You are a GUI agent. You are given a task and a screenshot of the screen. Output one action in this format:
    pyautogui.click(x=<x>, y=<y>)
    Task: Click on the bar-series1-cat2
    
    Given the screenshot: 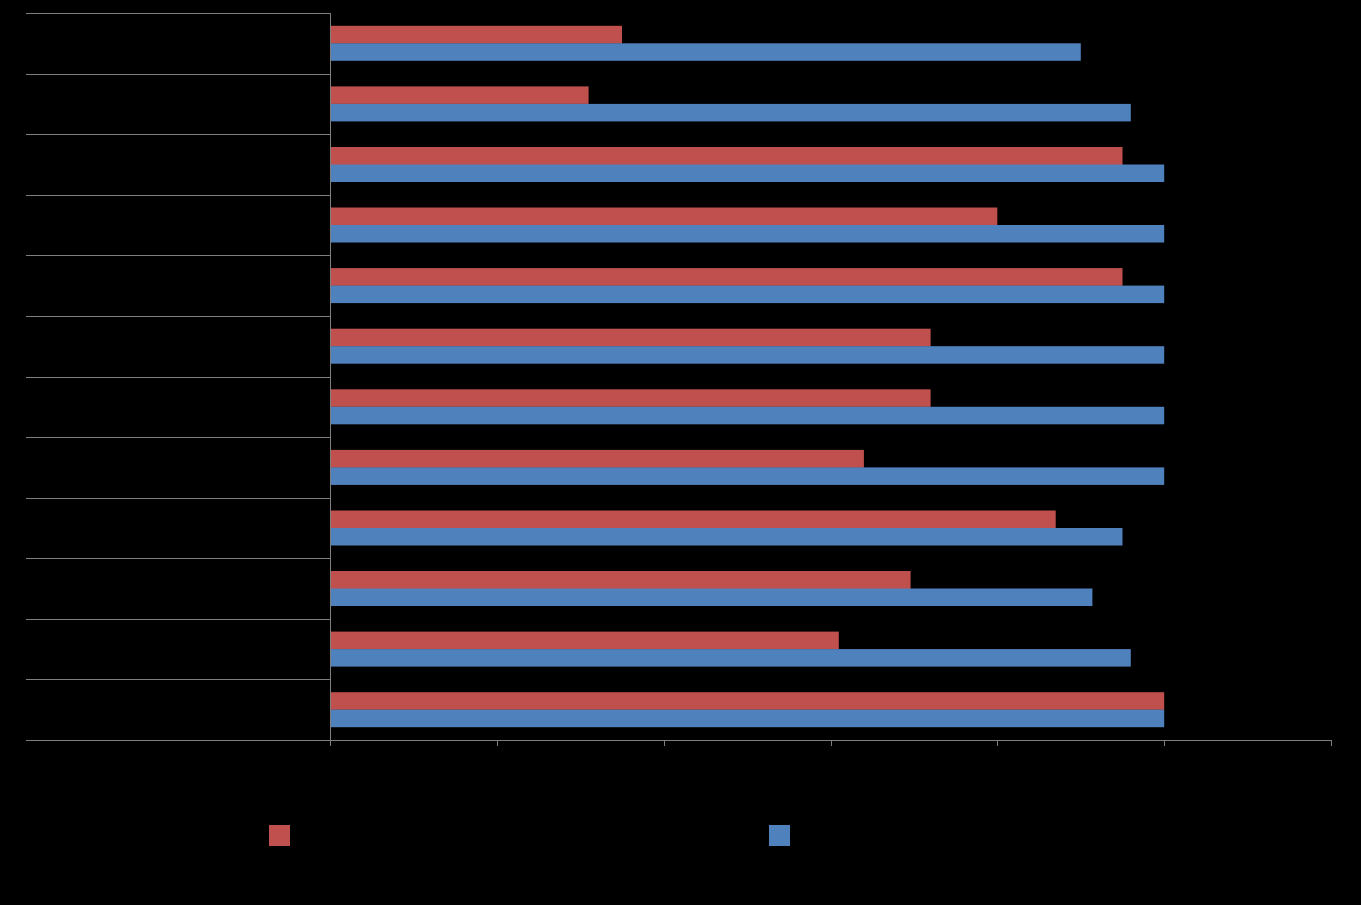 What is the action you would take?
    pyautogui.click(x=460, y=95)
    